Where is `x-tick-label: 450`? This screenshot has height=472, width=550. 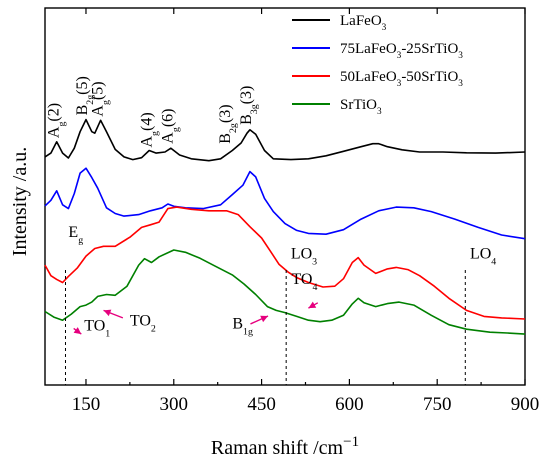
x-tick-label: 450 is located at coordinates (261, 404).